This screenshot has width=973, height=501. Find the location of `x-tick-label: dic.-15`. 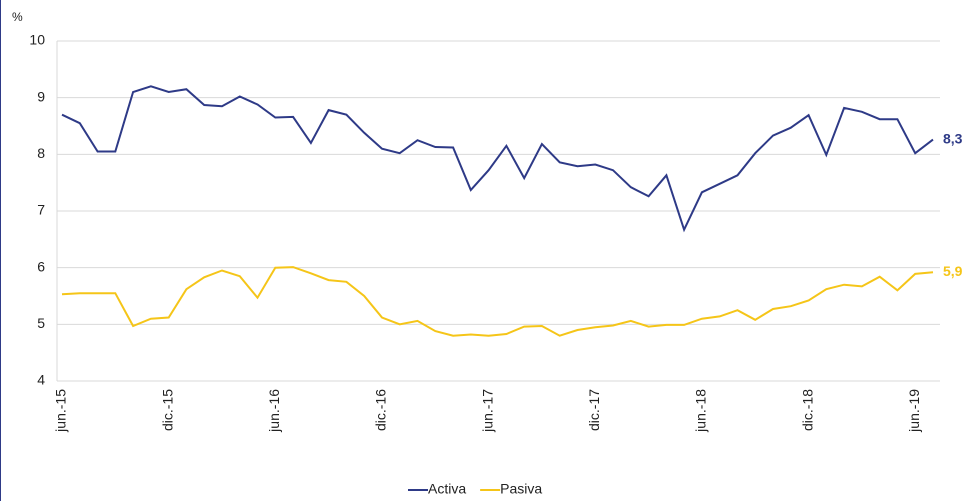

x-tick-label: dic.-15 is located at coordinates (167, 410).